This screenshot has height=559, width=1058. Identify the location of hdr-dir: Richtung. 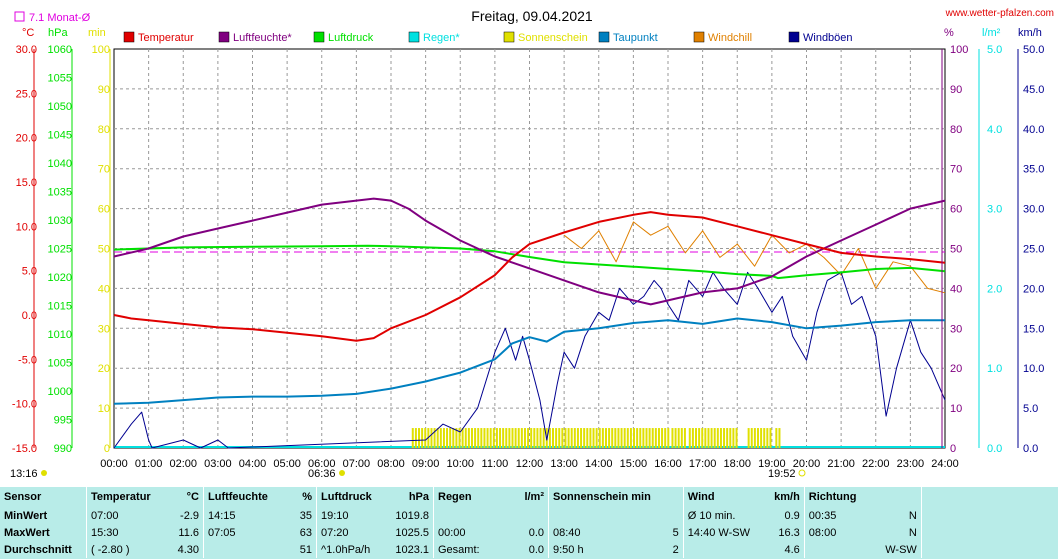
(832, 497).